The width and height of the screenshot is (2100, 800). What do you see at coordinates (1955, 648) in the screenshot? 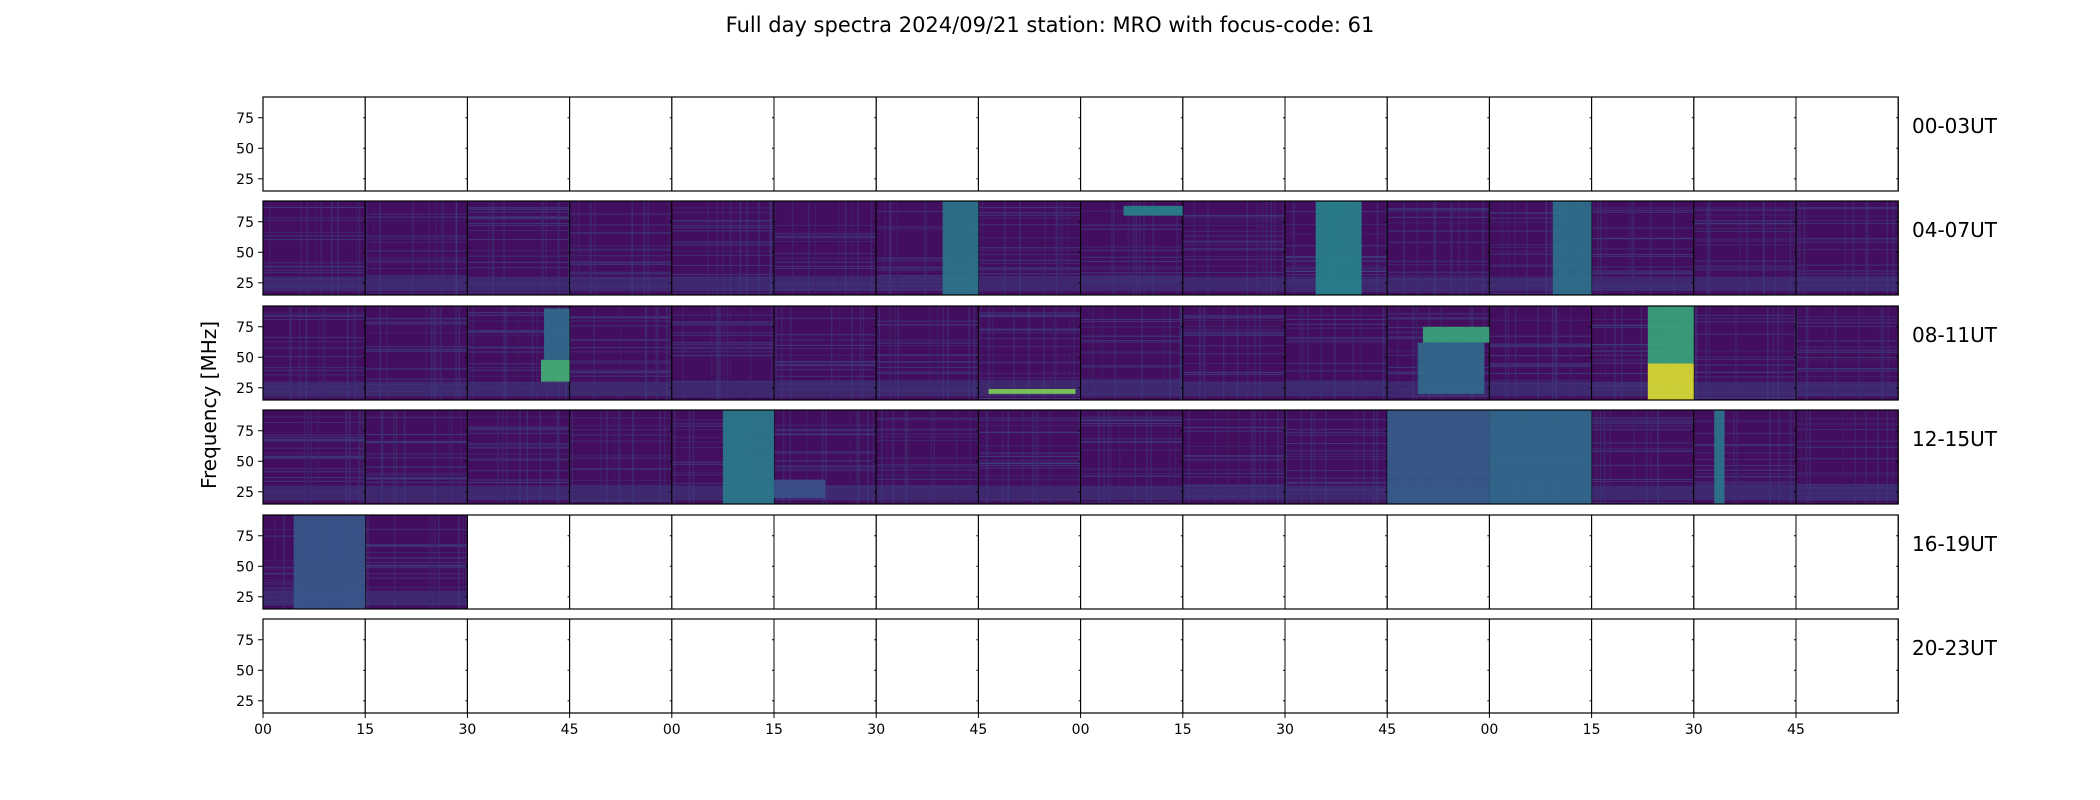
I see `row-time-label: 20-23UT` at bounding box center [1955, 648].